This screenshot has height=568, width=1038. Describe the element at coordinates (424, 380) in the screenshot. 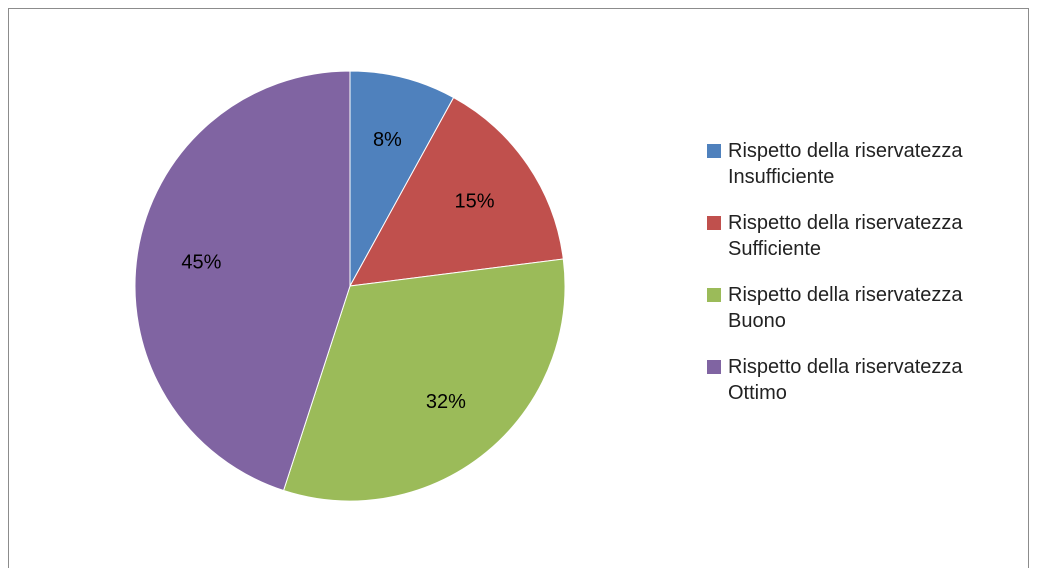

I see `pie-slice-buono` at that location.